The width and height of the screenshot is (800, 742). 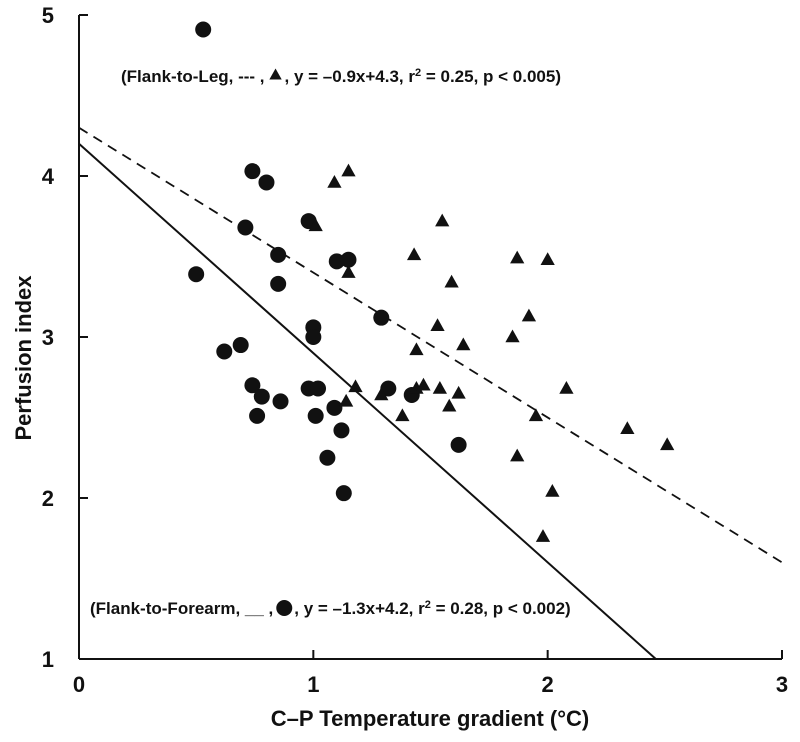 I want to click on annotation-leg-tail: = 0.25, p < 0.005), so click(x=491, y=76).